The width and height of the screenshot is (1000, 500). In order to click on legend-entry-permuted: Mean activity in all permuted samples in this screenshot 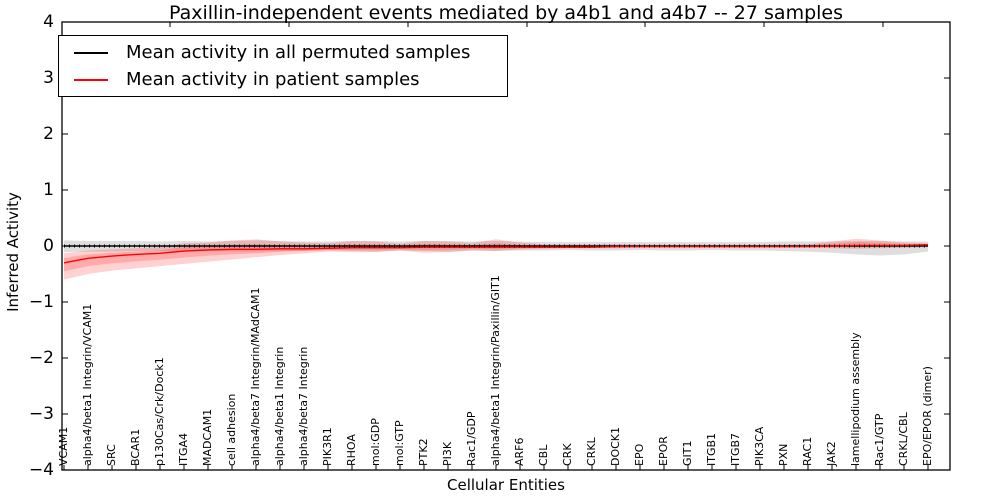, I will do `click(283, 52)`.